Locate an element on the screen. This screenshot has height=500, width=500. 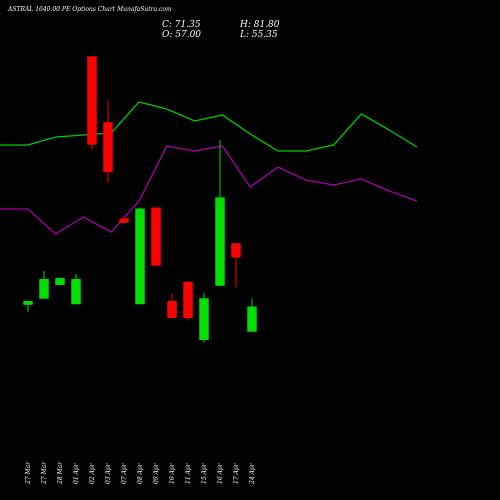
low-readout: L: 55.35 is located at coordinates (259, 35).